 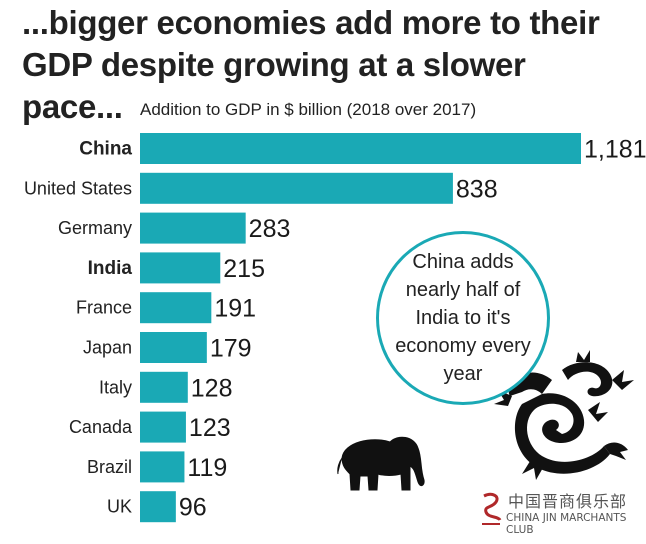 What do you see at coordinates (492, 508) in the screenshot?
I see `club-logo-icon` at bounding box center [492, 508].